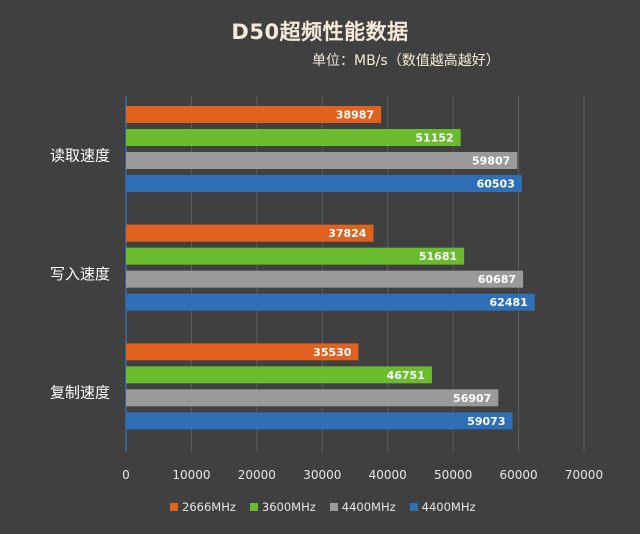  Describe the element at coordinates (257, 475) in the screenshot. I see `x-tick-label: 20000` at that location.